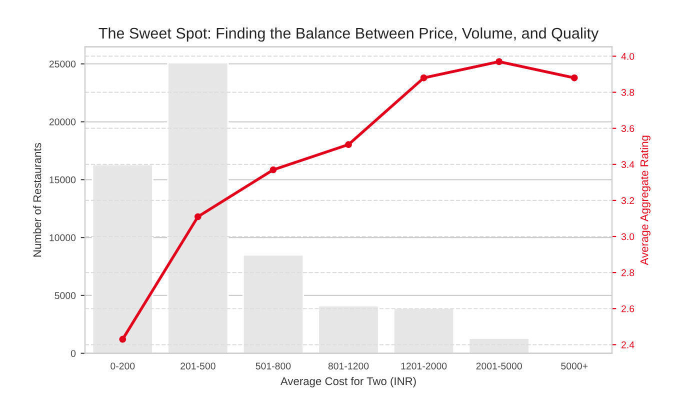 The image size is (680, 397). What do you see at coordinates (62, 64) in the screenshot?
I see `y-tick-label: 25000` at bounding box center [62, 64].